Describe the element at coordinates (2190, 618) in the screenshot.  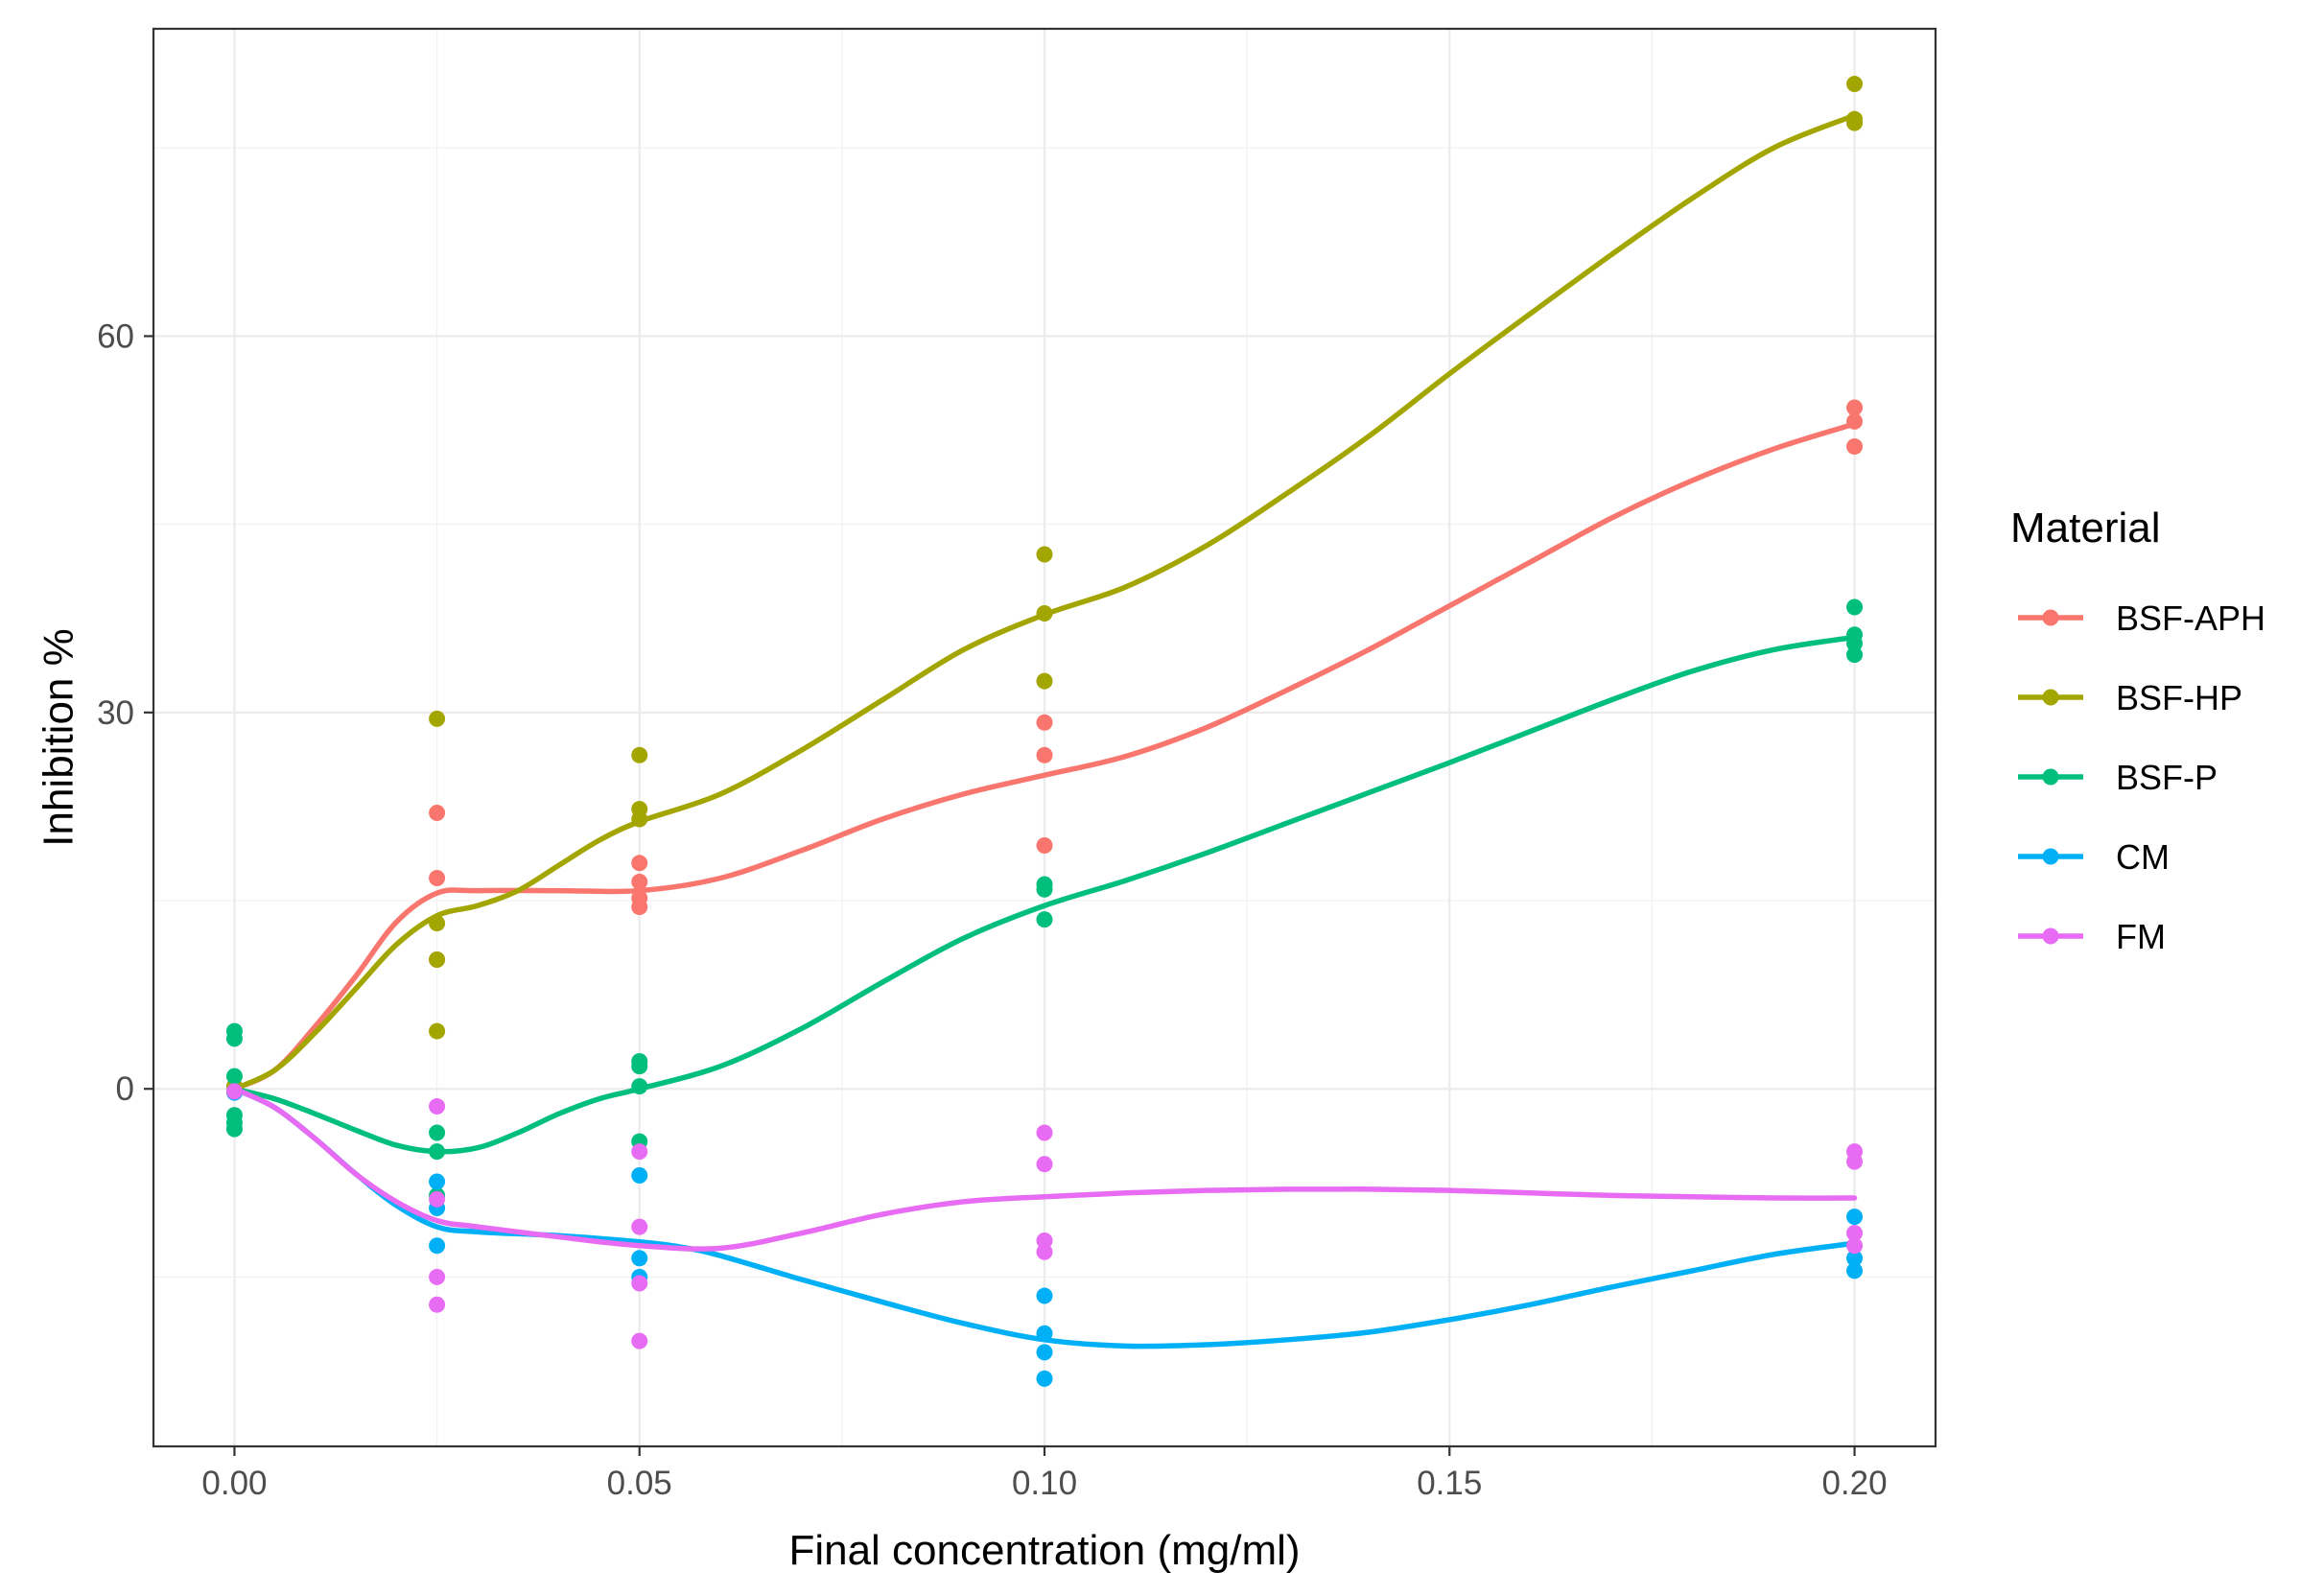
I see `legend-label: BSF-APH` at that location.